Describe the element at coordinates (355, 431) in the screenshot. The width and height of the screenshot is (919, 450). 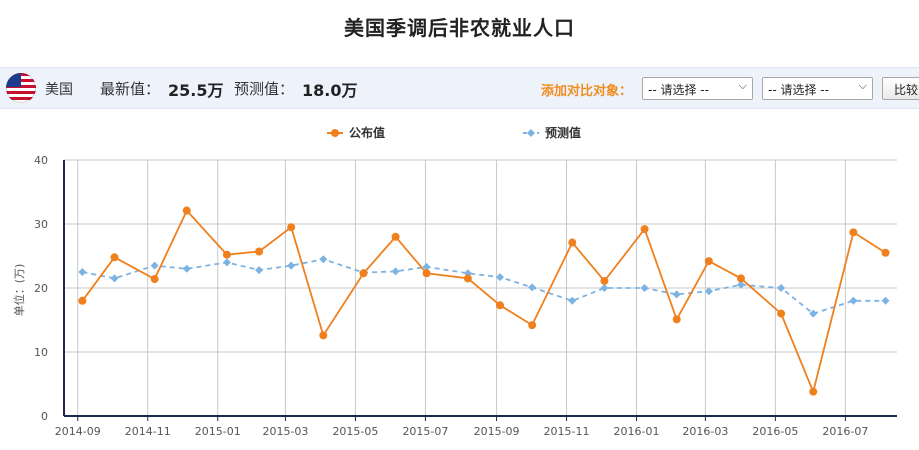
I see `x-tick-label: 2015-05` at that location.